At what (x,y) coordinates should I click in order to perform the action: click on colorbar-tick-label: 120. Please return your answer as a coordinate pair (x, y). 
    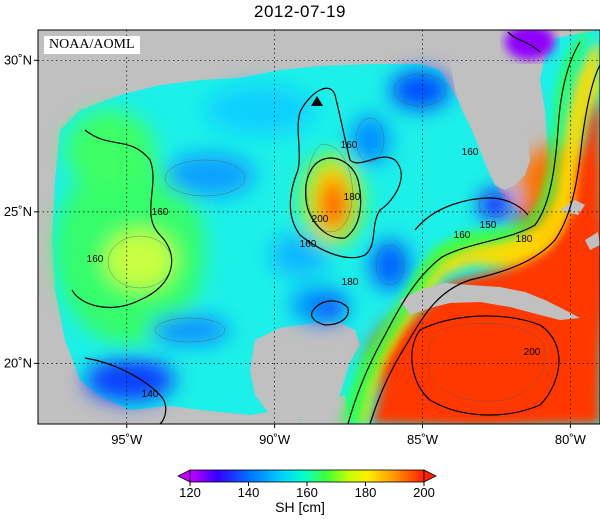
    Looking at the image, I should click on (190, 492).